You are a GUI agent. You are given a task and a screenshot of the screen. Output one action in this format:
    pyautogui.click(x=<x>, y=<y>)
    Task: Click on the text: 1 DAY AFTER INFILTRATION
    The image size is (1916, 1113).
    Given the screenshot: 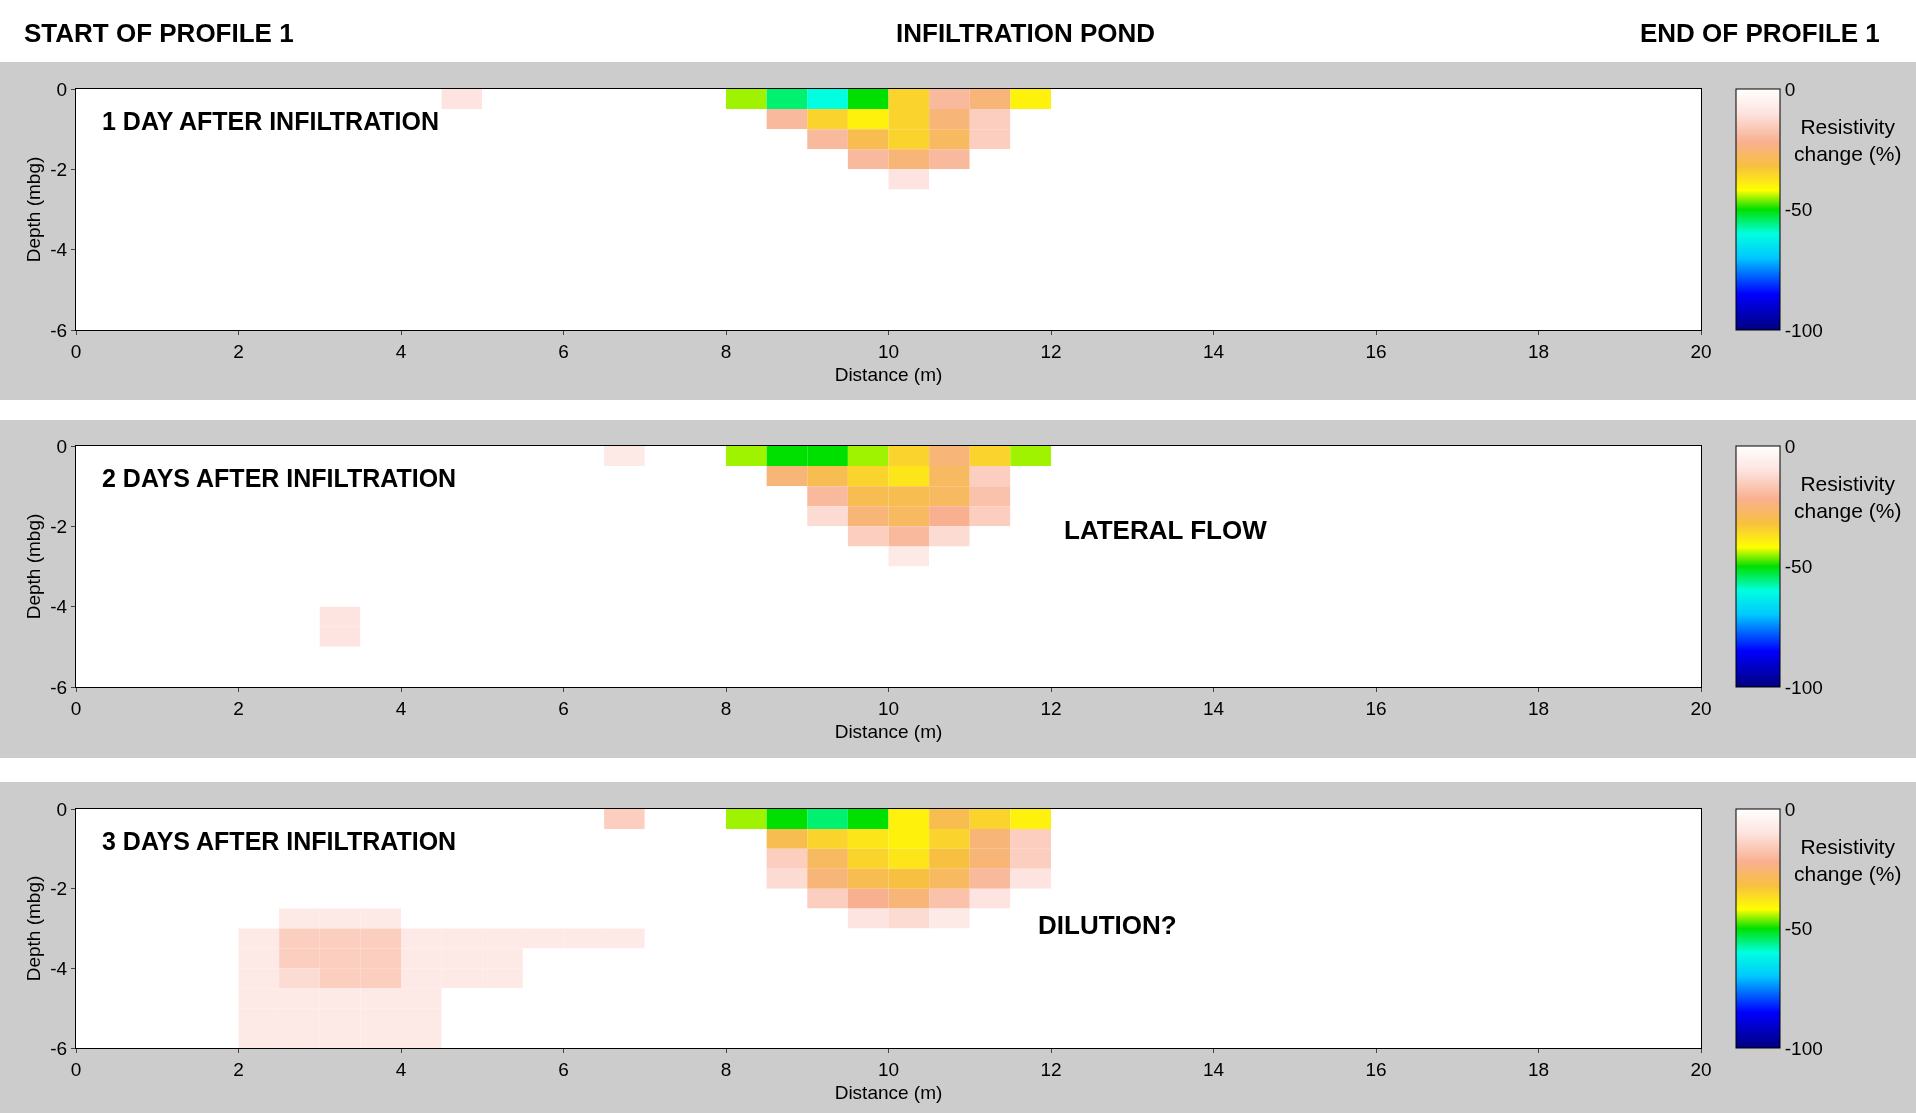 What is the action you would take?
    pyautogui.click(x=271, y=121)
    